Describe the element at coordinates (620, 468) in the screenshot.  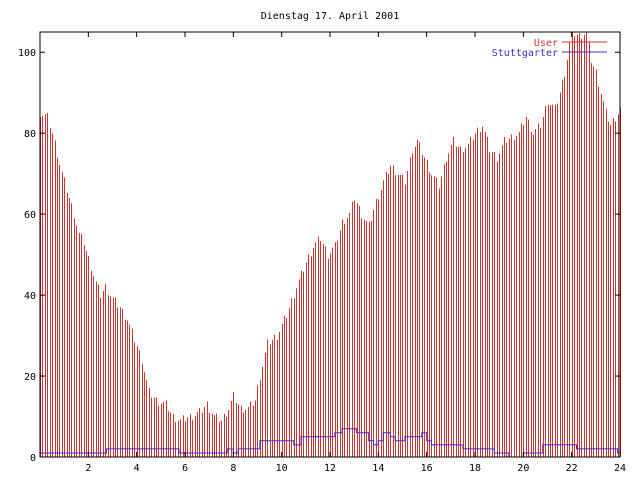
I see `x-tick-label: 24` at that location.